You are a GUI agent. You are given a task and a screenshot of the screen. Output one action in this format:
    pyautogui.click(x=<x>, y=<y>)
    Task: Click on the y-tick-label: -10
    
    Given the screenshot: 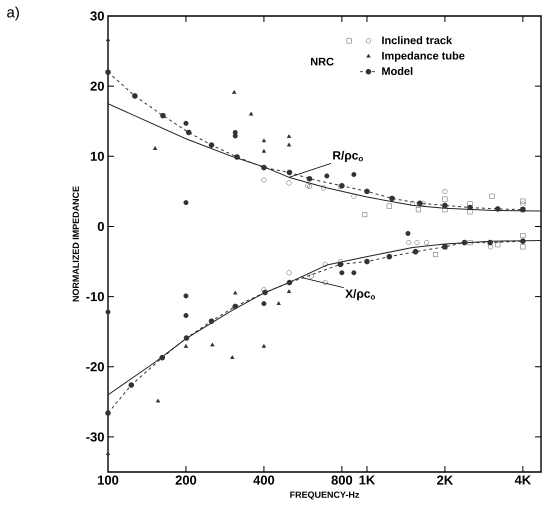 What is the action you would take?
    pyautogui.click(x=95, y=297)
    